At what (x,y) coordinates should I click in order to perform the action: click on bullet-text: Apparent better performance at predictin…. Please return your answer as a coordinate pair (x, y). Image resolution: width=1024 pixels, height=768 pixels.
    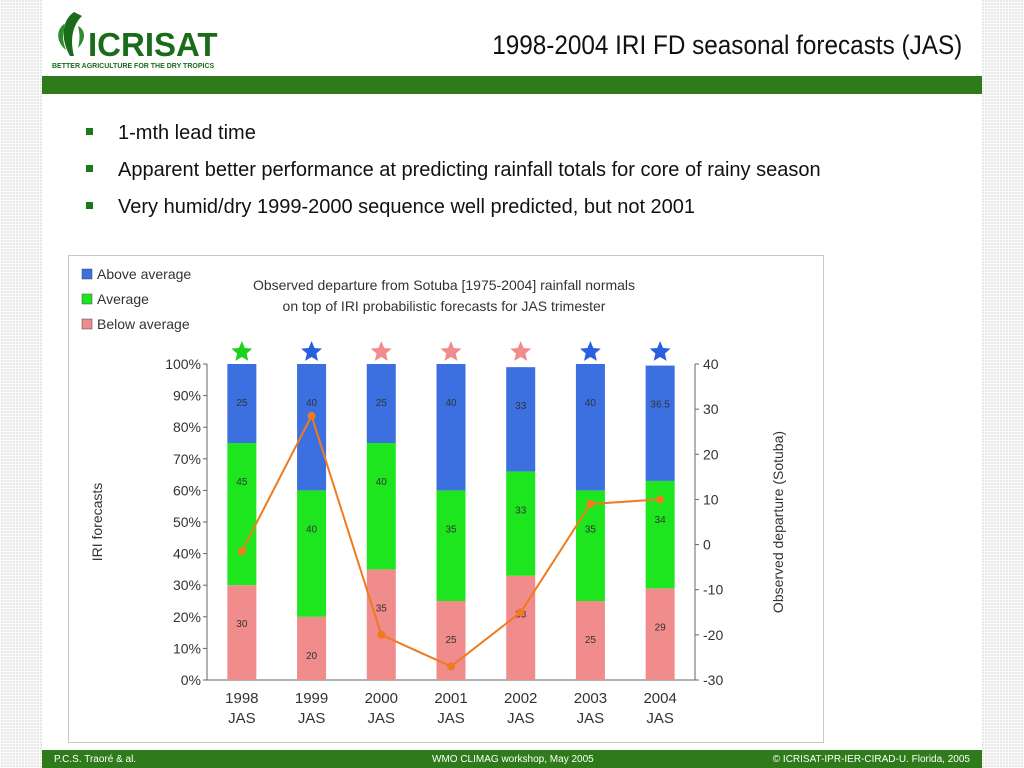
    Looking at the image, I should click on (469, 170).